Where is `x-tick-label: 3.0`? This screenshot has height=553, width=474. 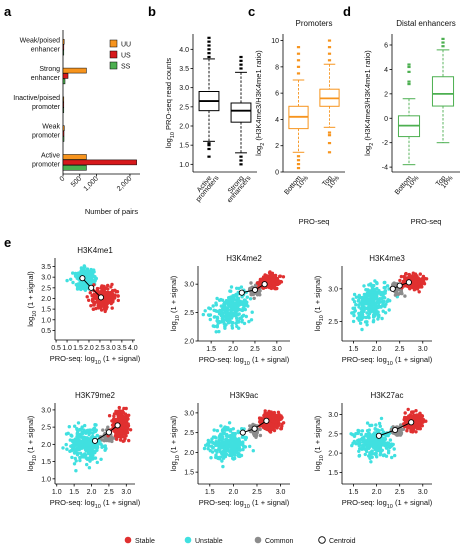
x-tick-label: 3.0 is located at coordinates (126, 492).